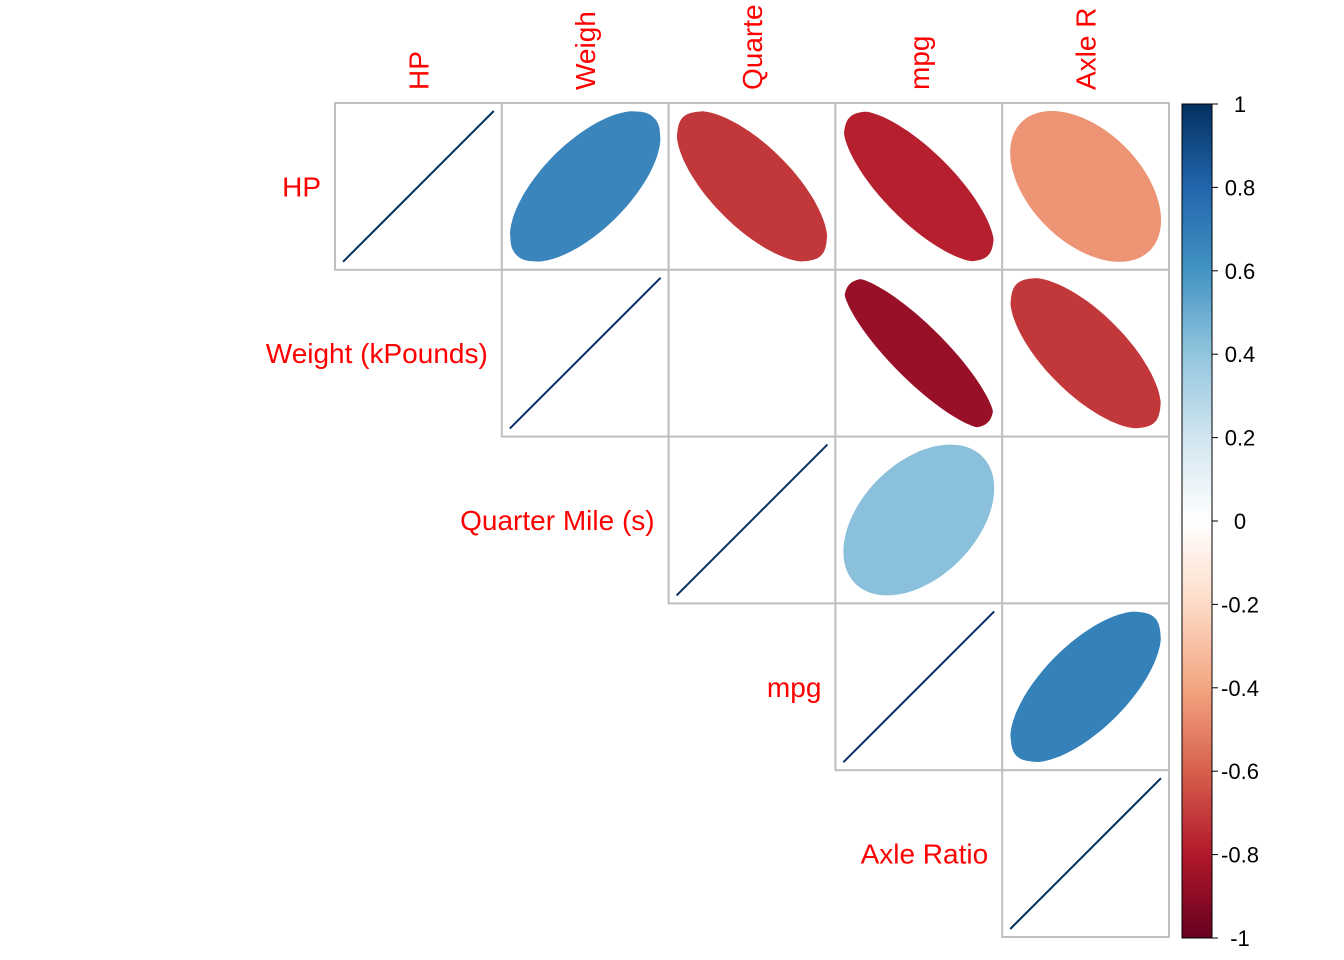 The height and width of the screenshot is (960, 1344). I want to click on column-label: Quarte, so click(752, 47).